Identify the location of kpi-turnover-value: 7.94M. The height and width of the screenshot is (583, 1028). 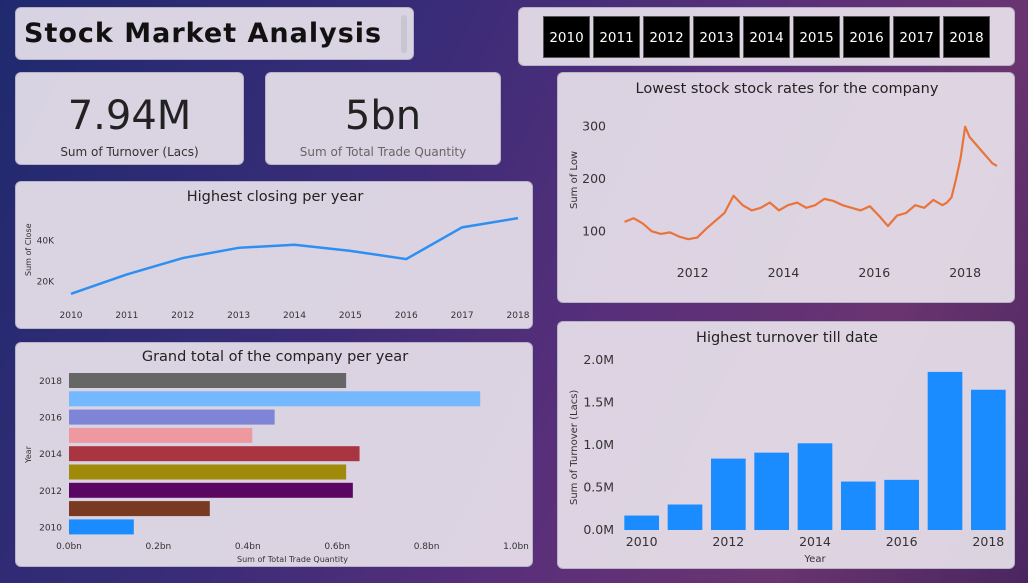
(129, 116).